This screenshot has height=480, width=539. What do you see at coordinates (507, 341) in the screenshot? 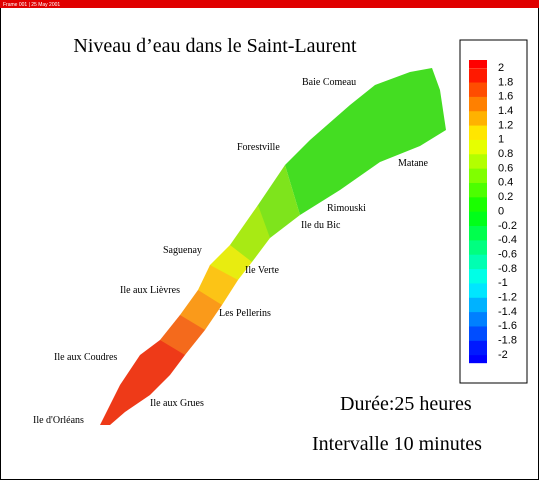
I see `colorbar-label: -1.8` at bounding box center [507, 341].